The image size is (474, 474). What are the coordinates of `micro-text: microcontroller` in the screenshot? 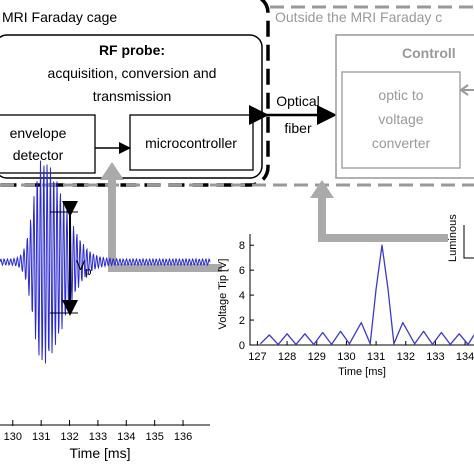 It's located at (191, 143).